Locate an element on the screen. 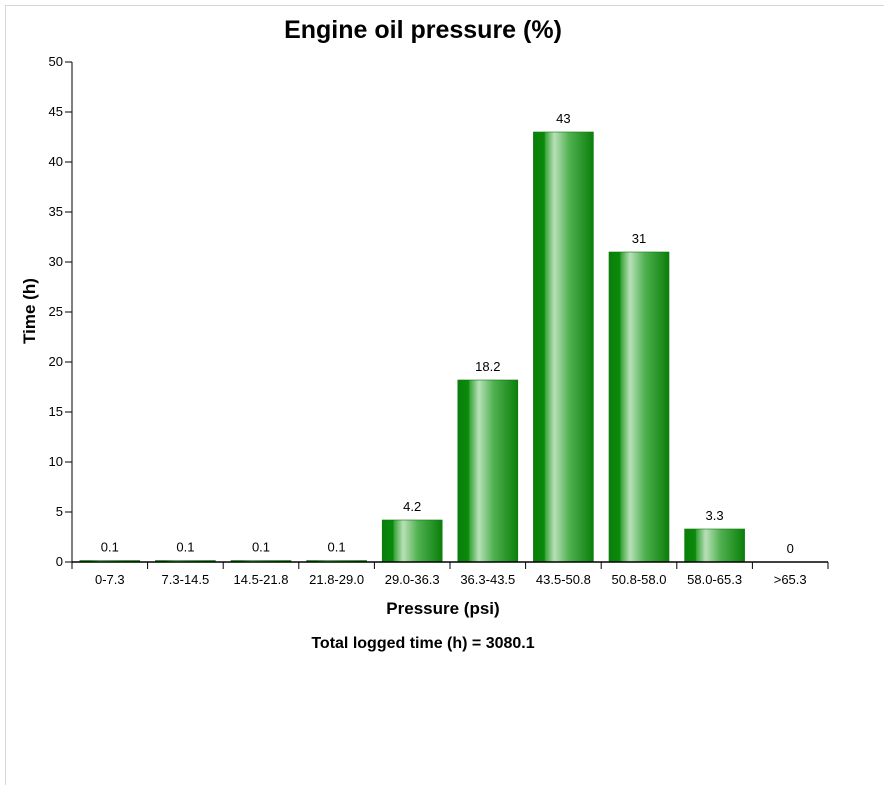 This screenshot has width=886, height=787. y-tick-label: 25 is located at coordinates (56, 311).